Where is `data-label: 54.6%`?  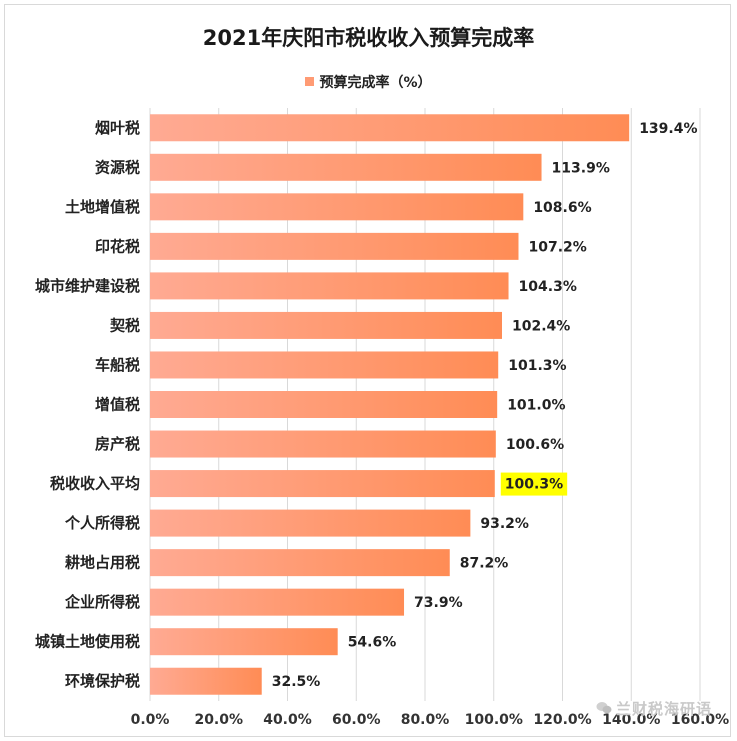
data-label: 54.6% is located at coordinates (372, 643).